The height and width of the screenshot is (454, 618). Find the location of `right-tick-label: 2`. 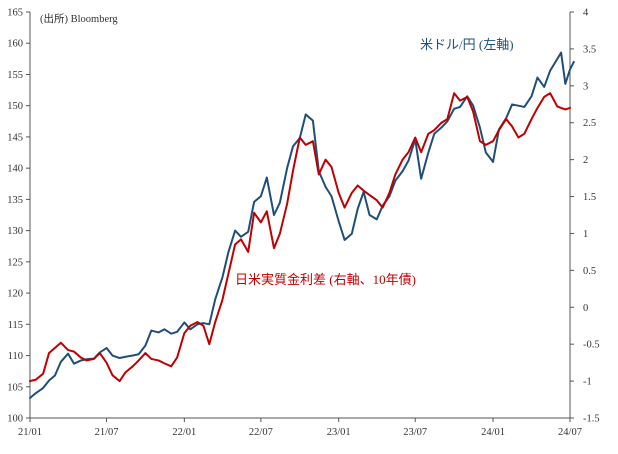

right-tick-label: 2 is located at coordinates (585, 160).